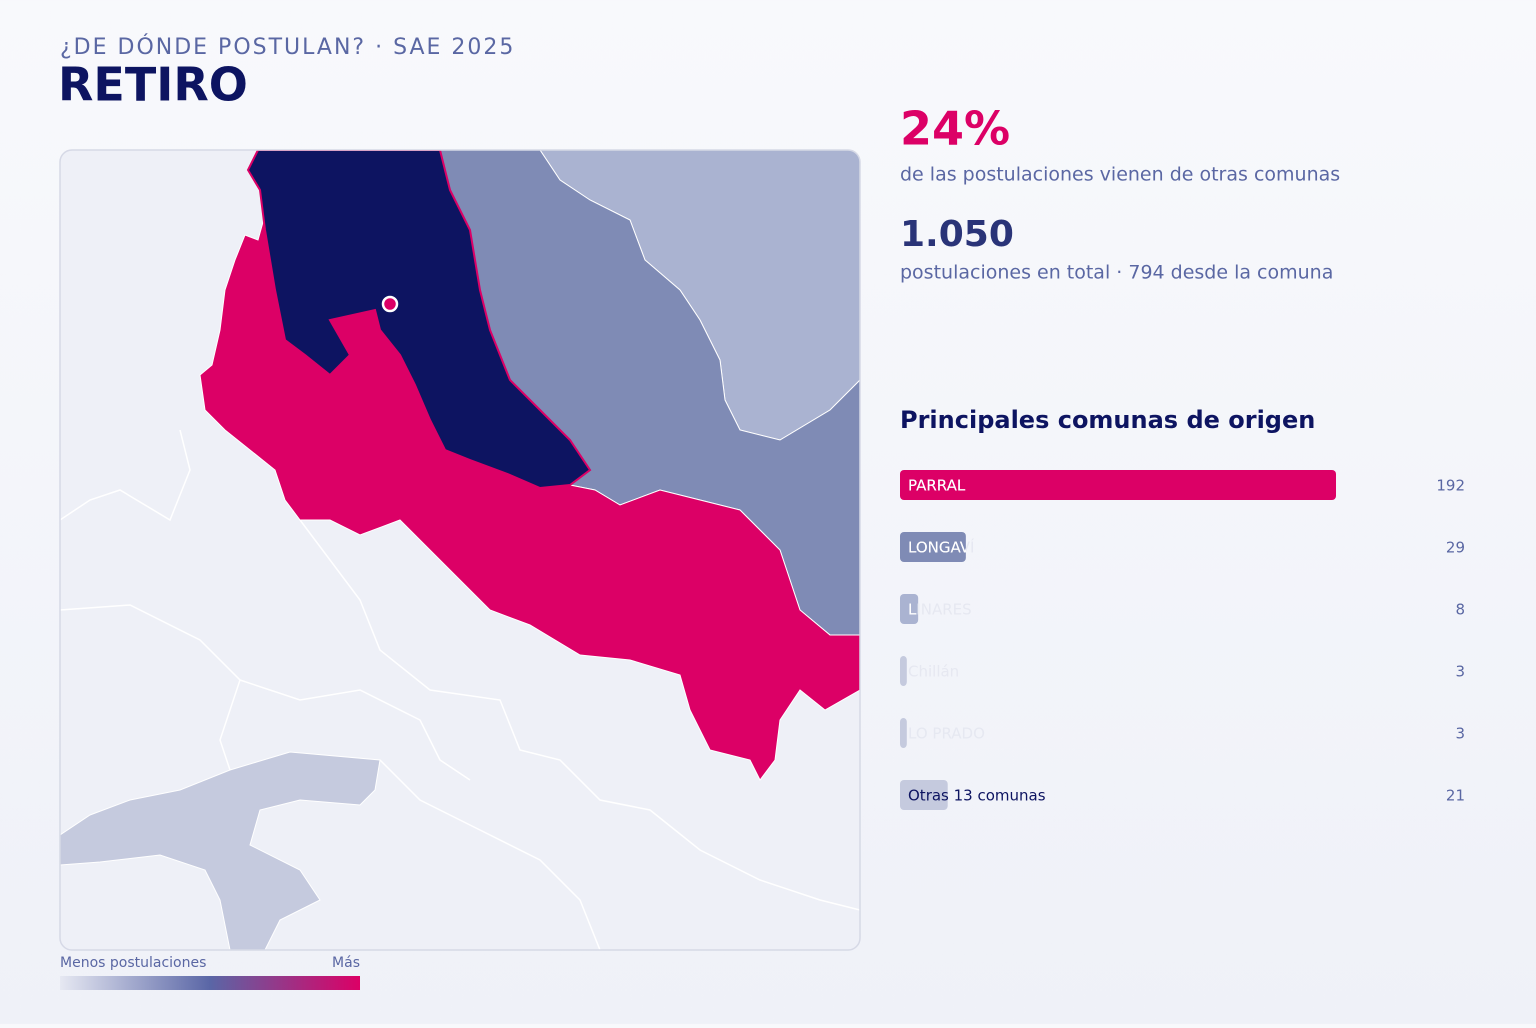 Image resolution: width=1536 pixels, height=1028 pixels. I want to click on chart-title: Principales comunas de origen, so click(1107, 420).